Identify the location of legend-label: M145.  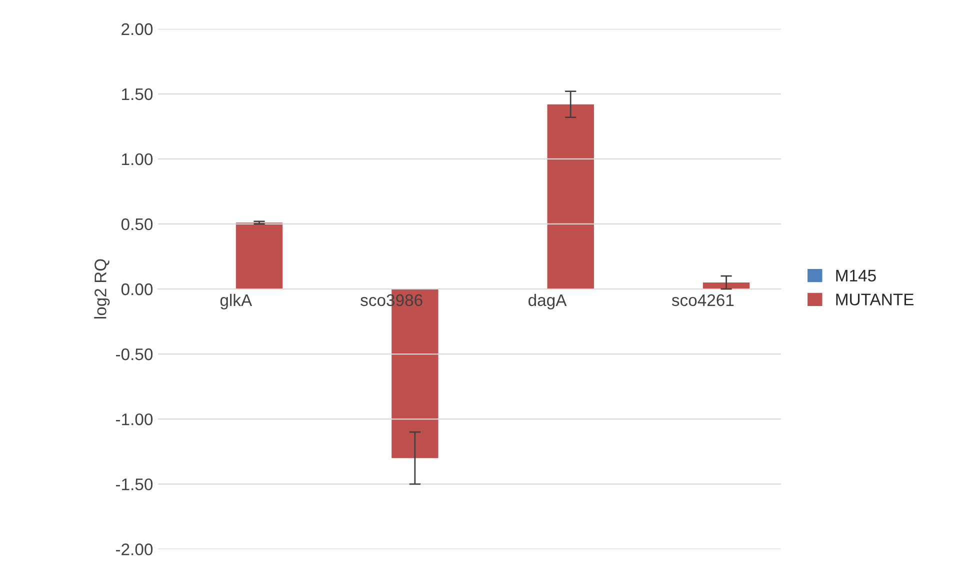
(856, 276).